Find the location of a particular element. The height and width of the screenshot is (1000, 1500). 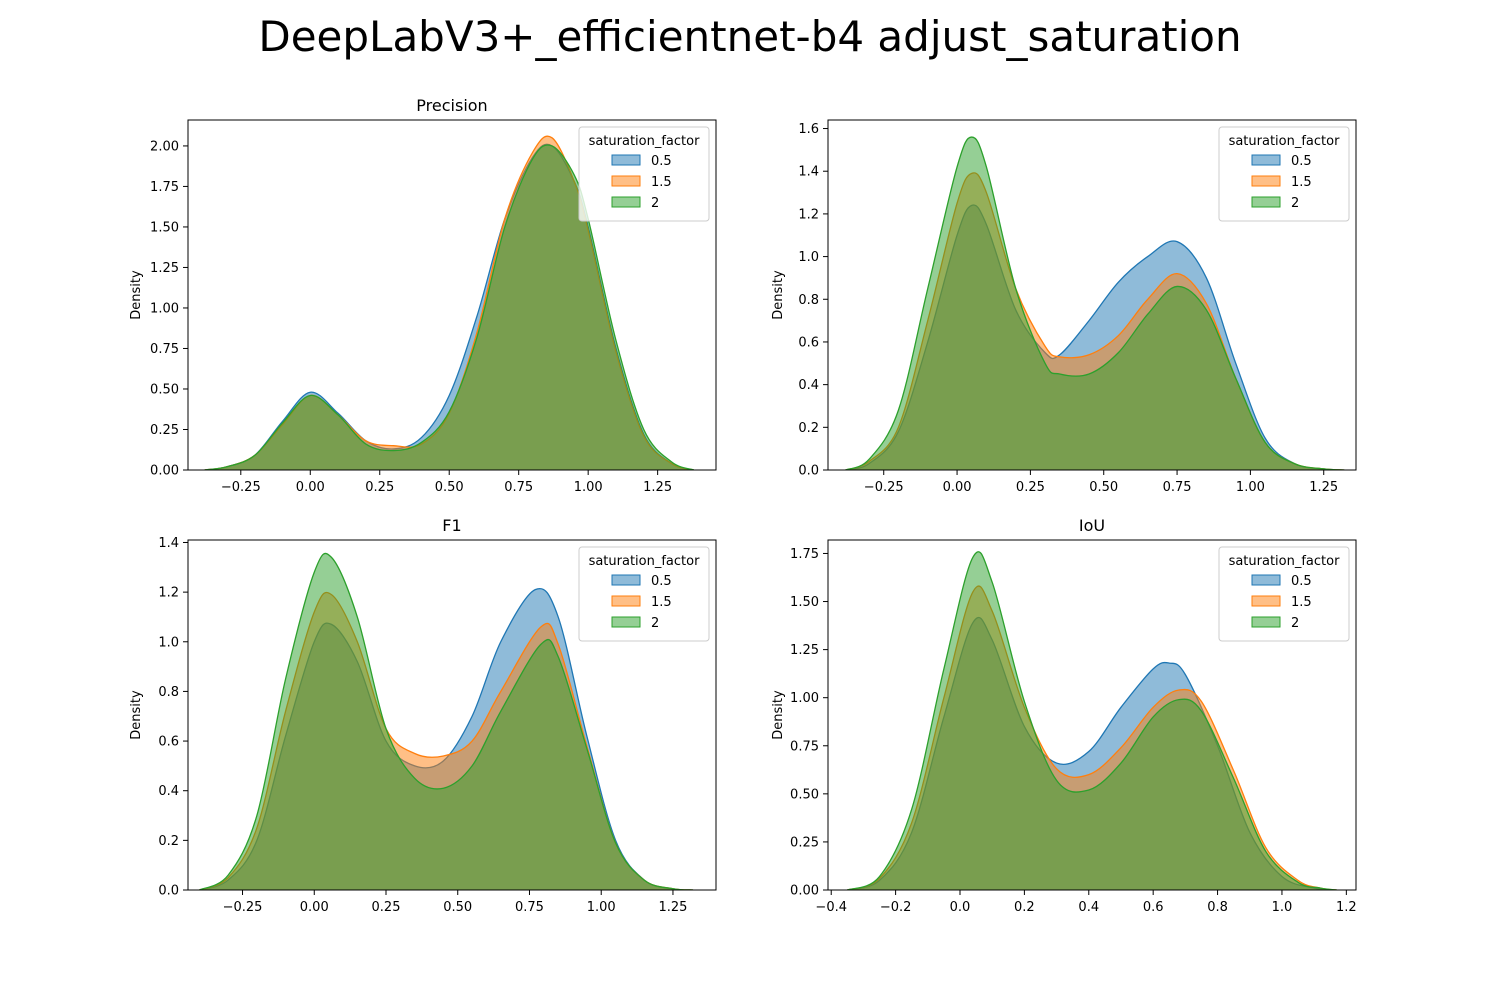

x-tick-label: 0.2 is located at coordinates (1024, 907).